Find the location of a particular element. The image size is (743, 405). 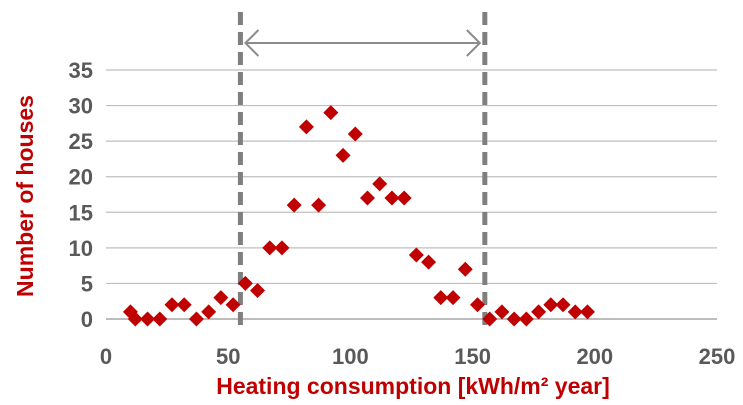

x-tick-label-0: 0 is located at coordinates (106, 356).